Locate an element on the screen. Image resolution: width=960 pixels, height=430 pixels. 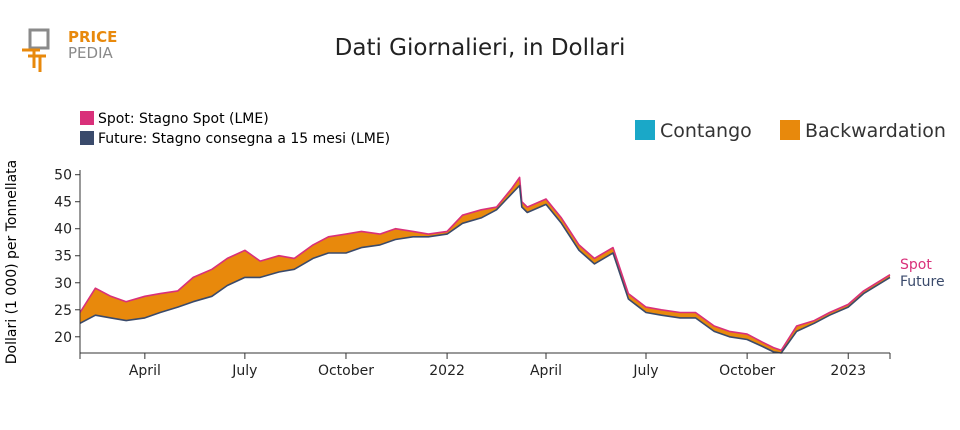
legend-swatch-spot is located at coordinates (87, 118).